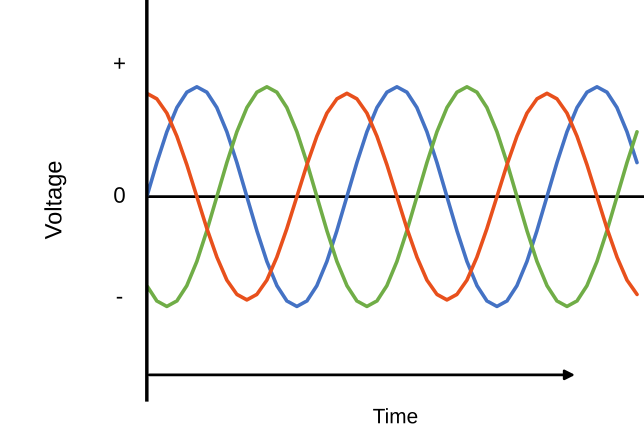 This screenshot has height=429, width=644. I want to click on x-axis-title: Time, so click(395, 416).